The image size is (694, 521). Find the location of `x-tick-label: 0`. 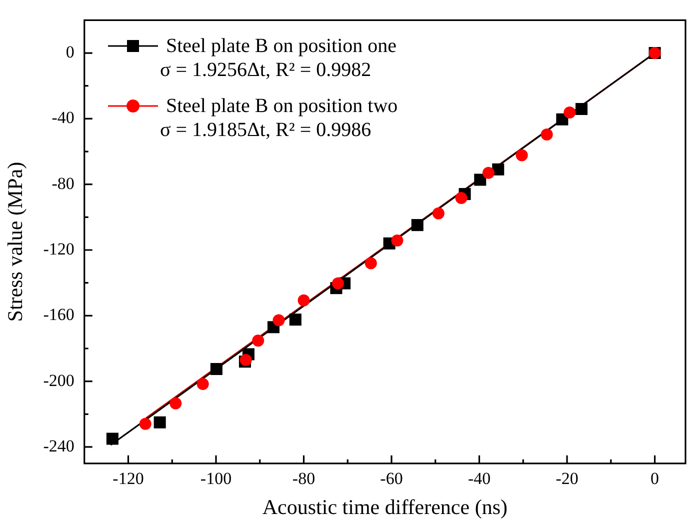

x-tick-label: 0 is located at coordinates (655, 478).